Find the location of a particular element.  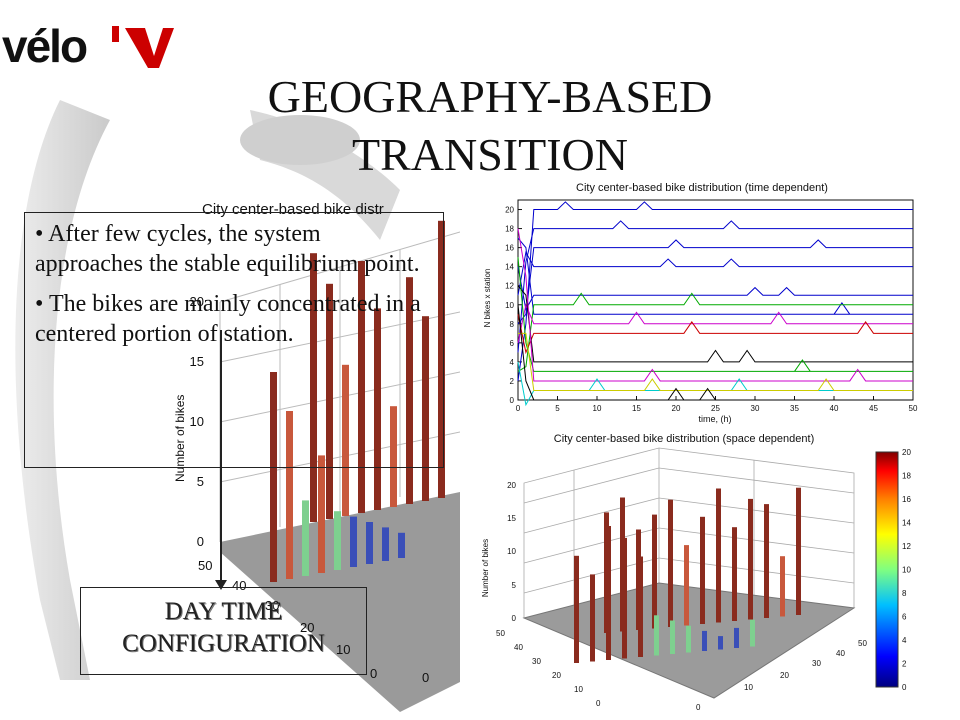

surf-bars is located at coordinates (687, 575).